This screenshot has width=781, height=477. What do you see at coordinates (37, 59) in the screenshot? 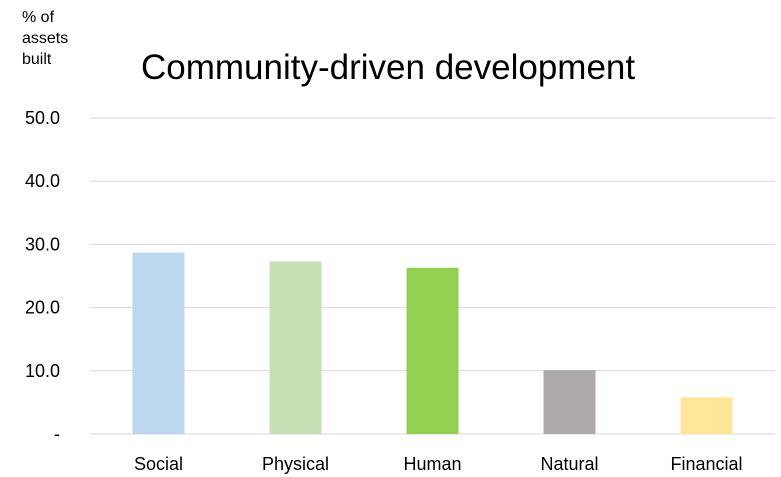
I see `y-axis-title-line-3: built` at bounding box center [37, 59].